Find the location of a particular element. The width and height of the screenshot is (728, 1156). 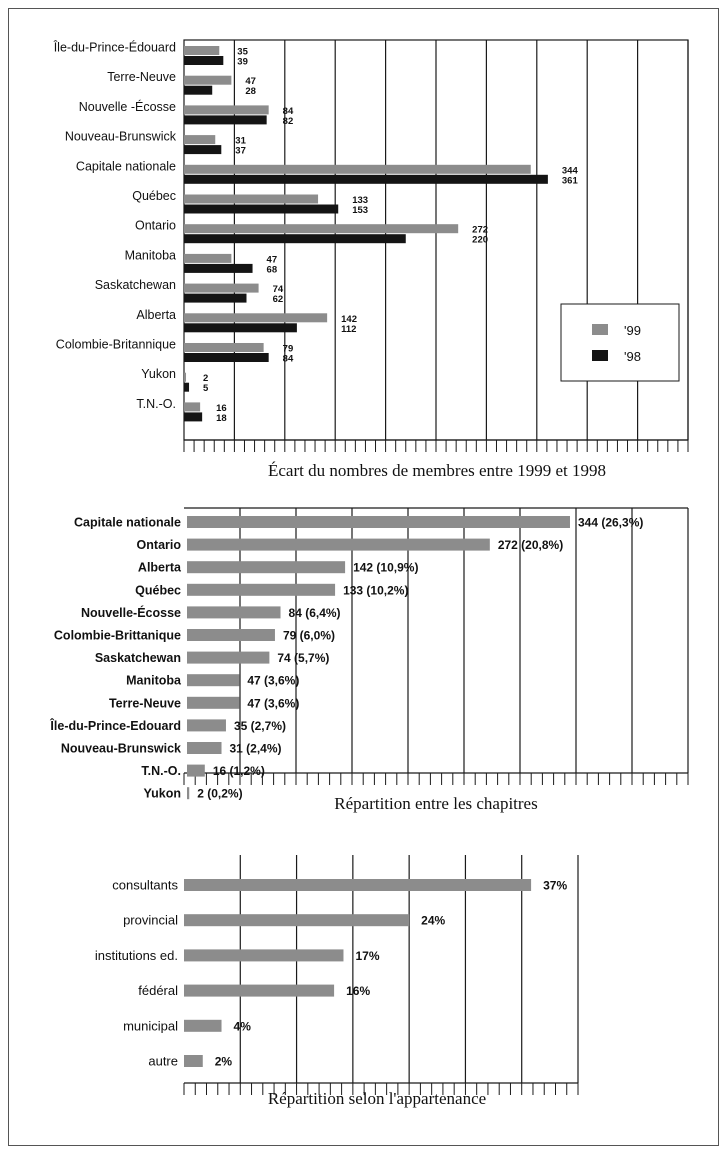

category-label: Terre-Neuve is located at coordinates (145, 703).